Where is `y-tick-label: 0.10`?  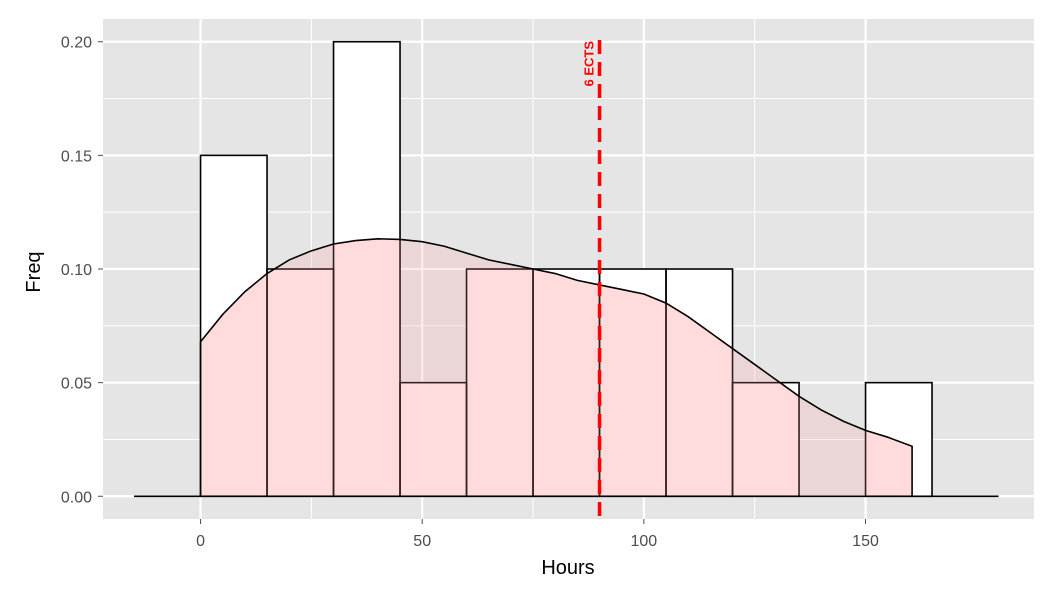
y-tick-label: 0.10 is located at coordinates (76, 270).